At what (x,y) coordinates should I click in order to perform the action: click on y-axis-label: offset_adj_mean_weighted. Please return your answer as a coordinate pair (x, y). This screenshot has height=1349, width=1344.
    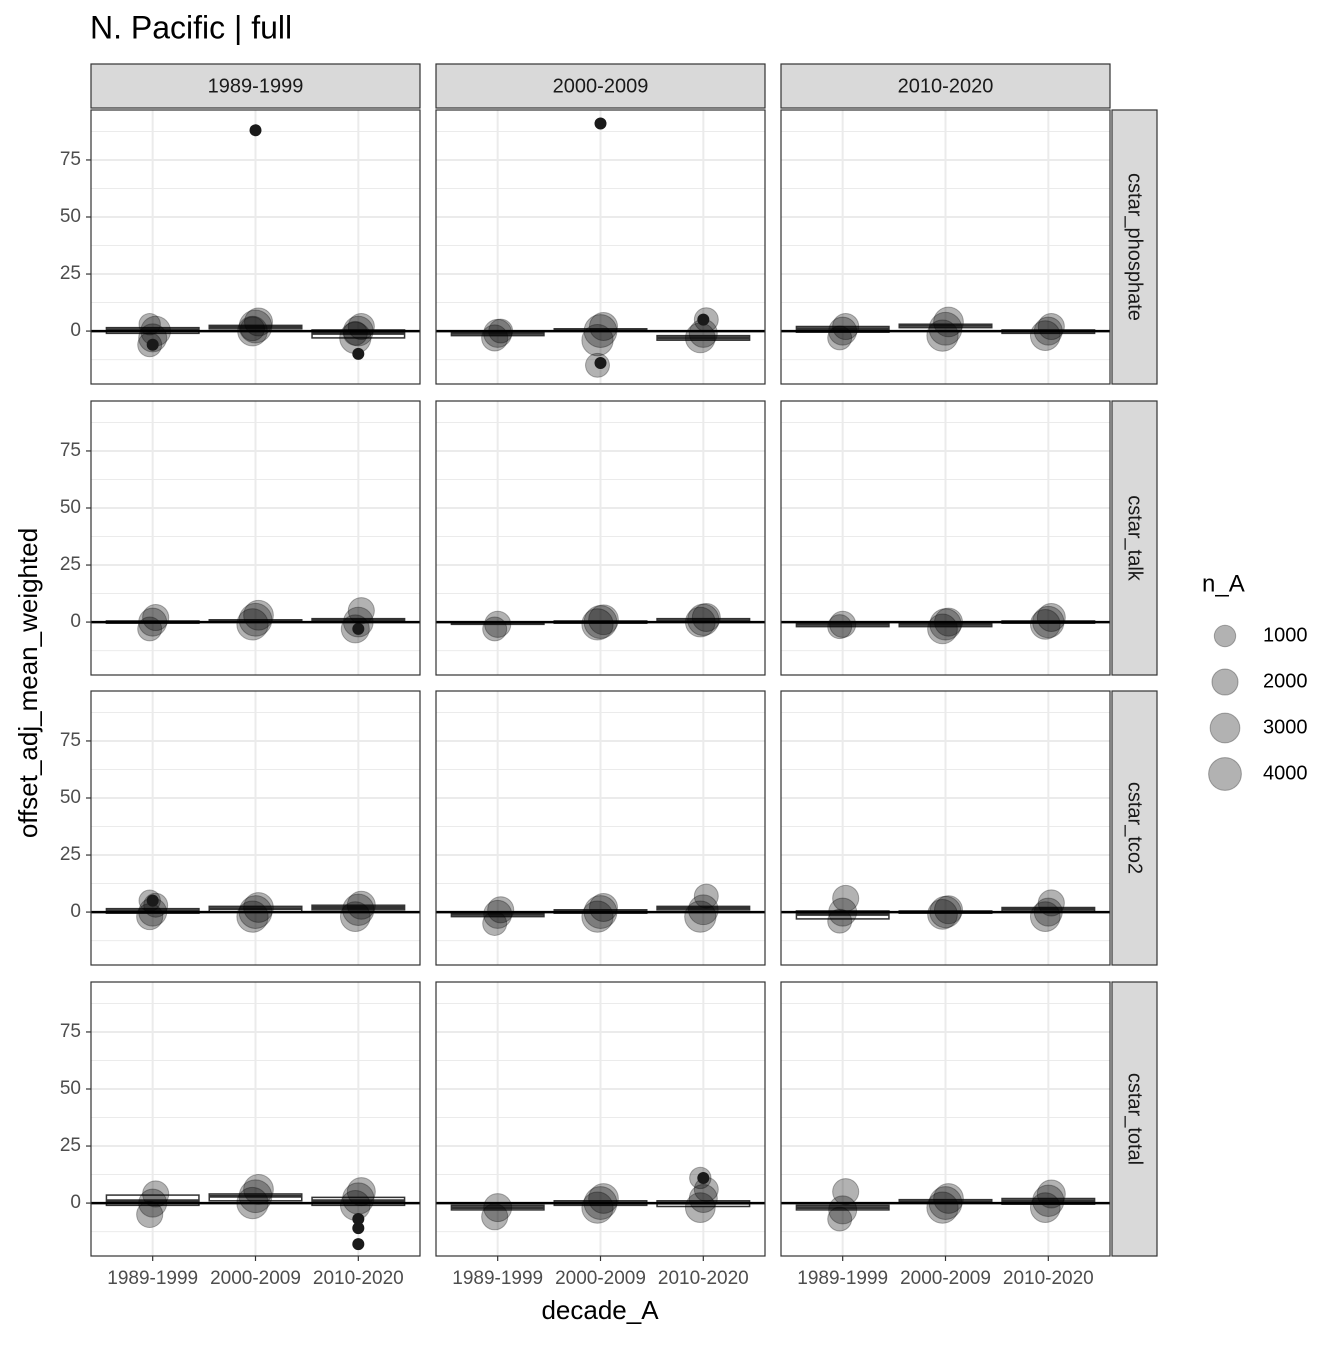
    Looking at the image, I should click on (28, 683).